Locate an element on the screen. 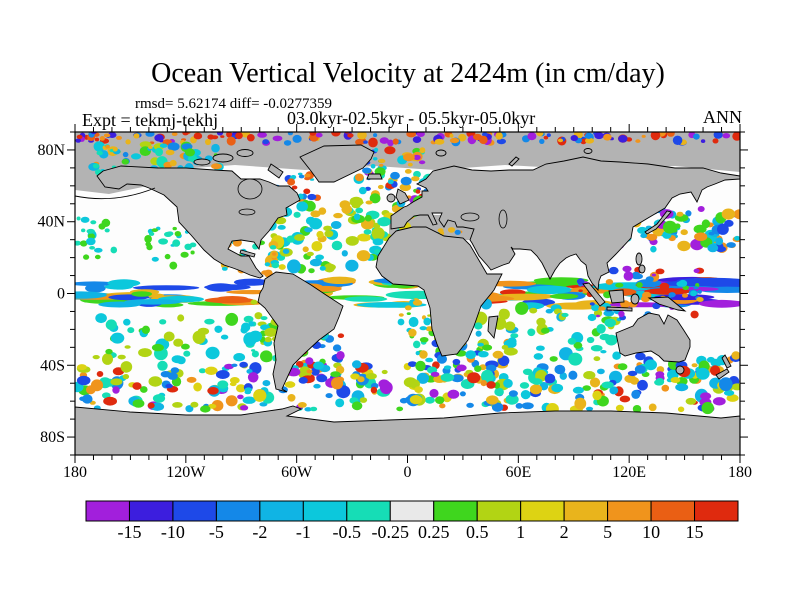  lat-tick-label: 0 is located at coordinates (61, 294).